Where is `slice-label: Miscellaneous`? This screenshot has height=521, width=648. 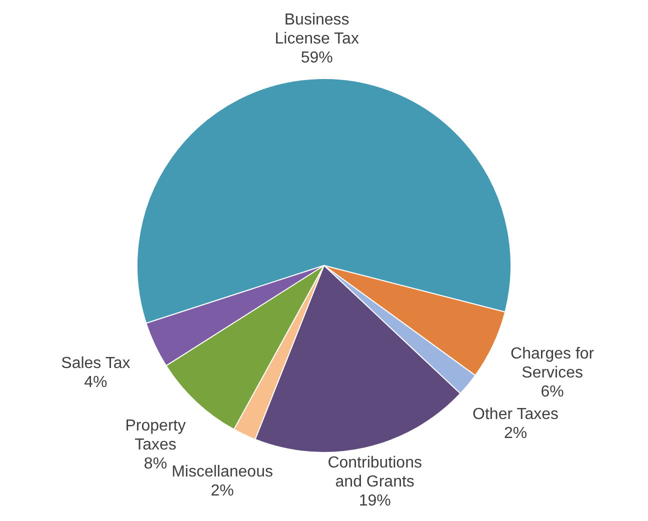 slice-label: Miscellaneous is located at coordinates (222, 472).